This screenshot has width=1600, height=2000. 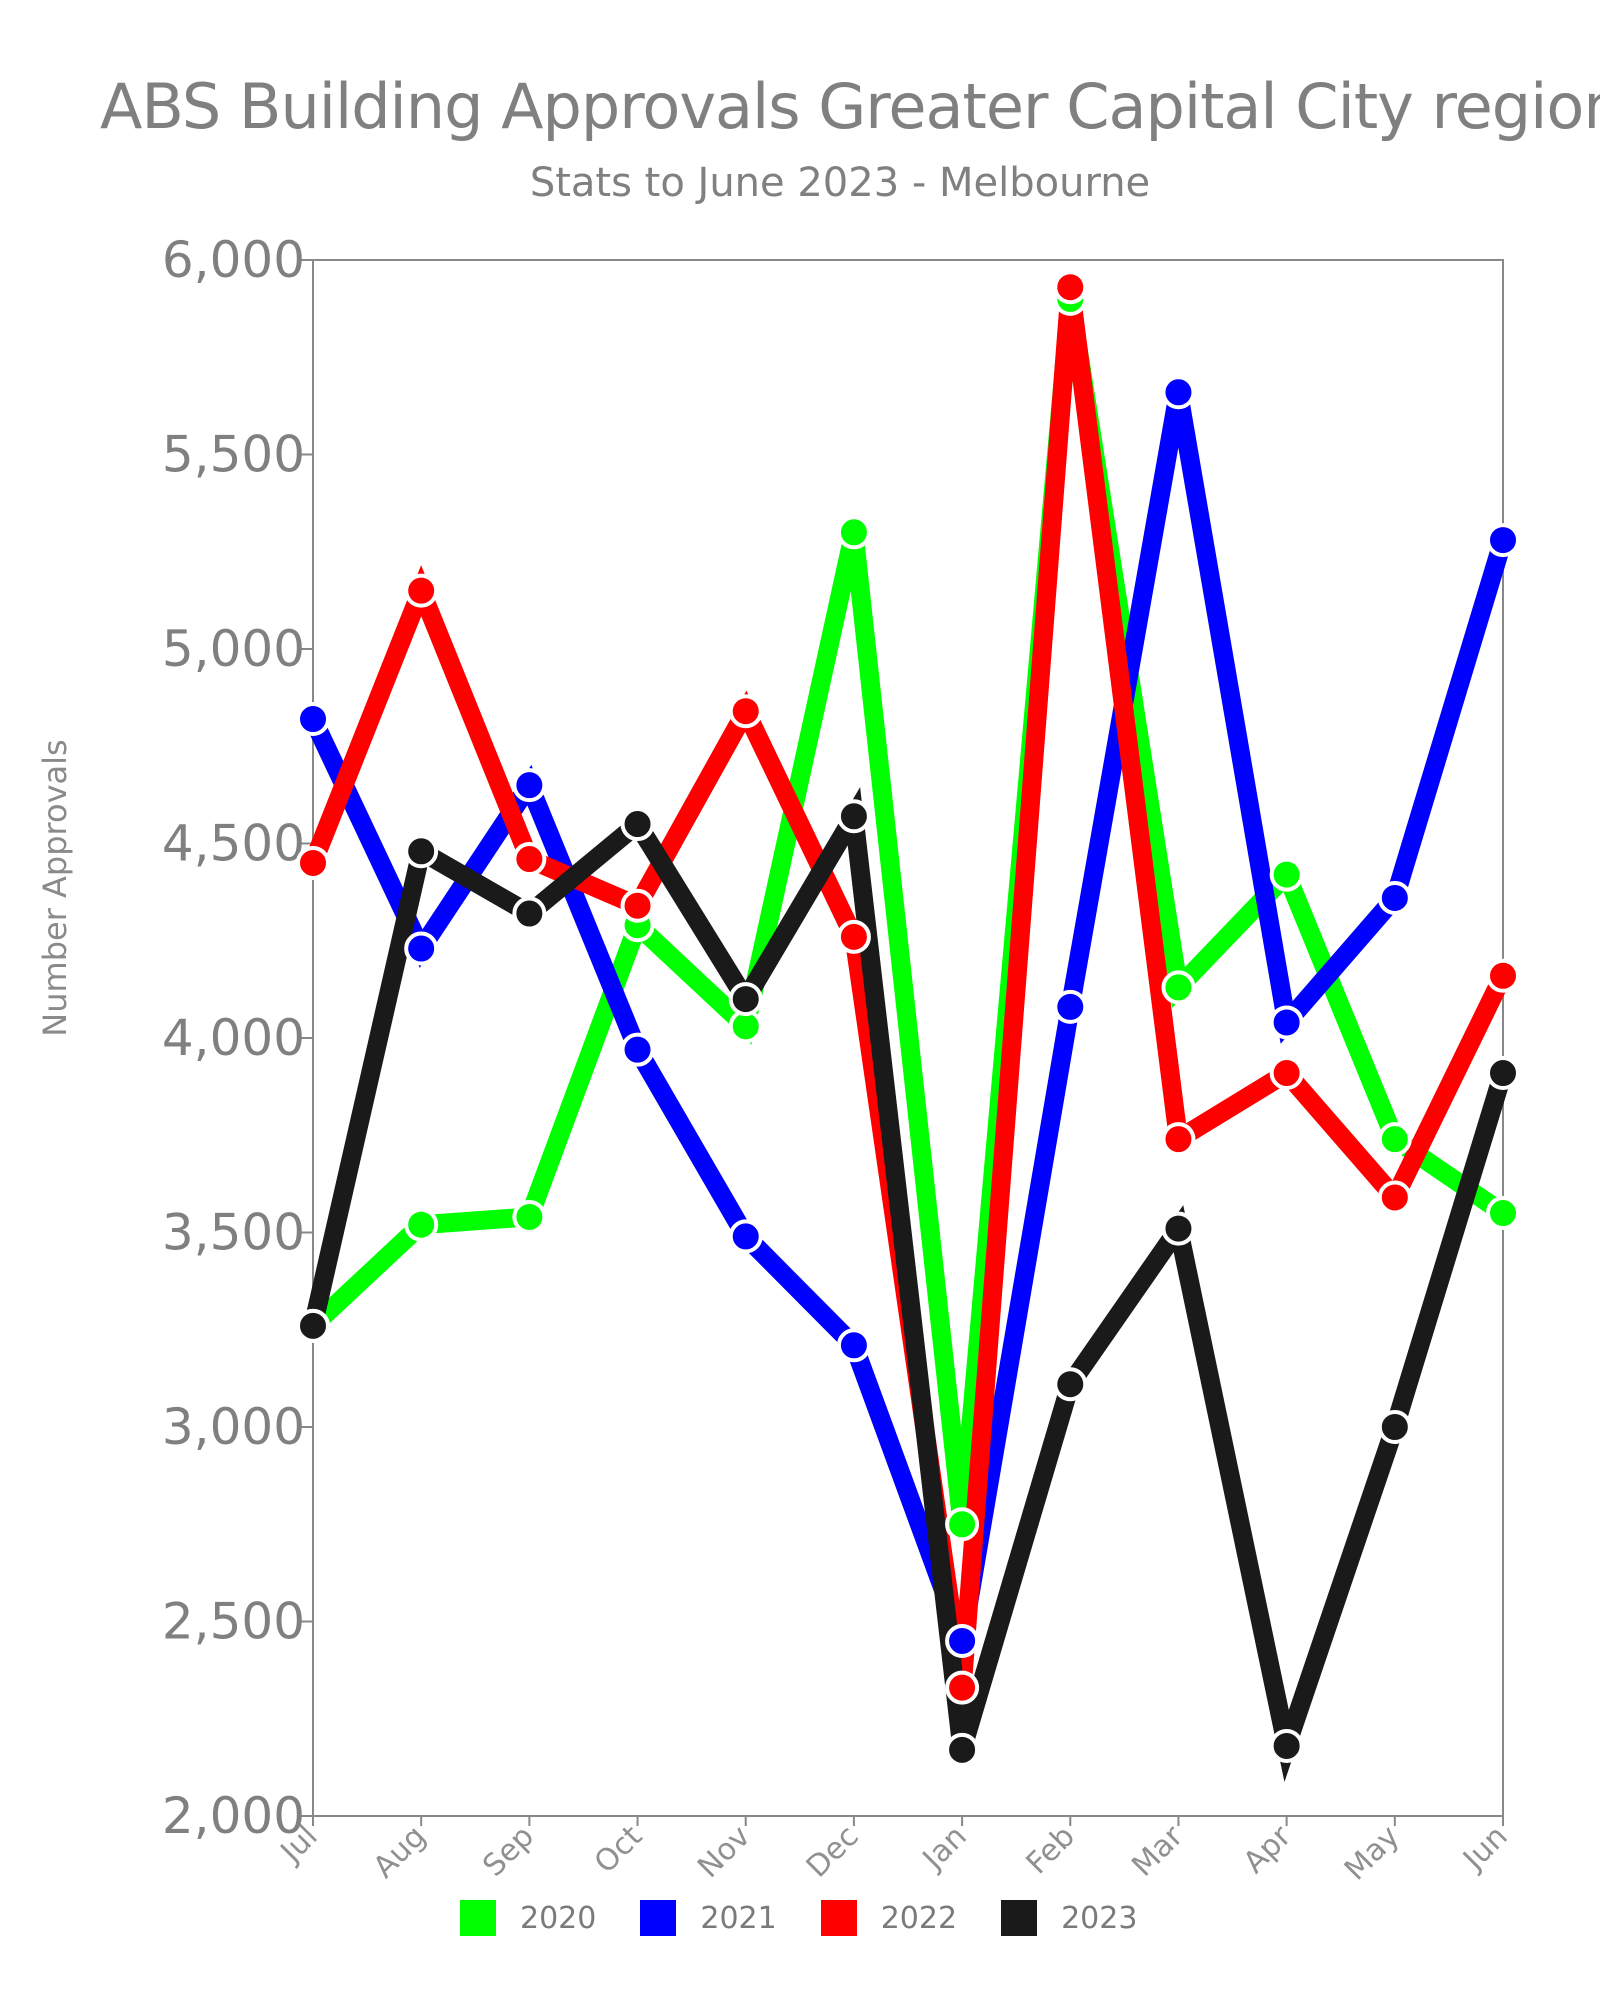 What do you see at coordinates (233, 649) in the screenshot?
I see `y-tick-label: 5,000` at bounding box center [233, 649].